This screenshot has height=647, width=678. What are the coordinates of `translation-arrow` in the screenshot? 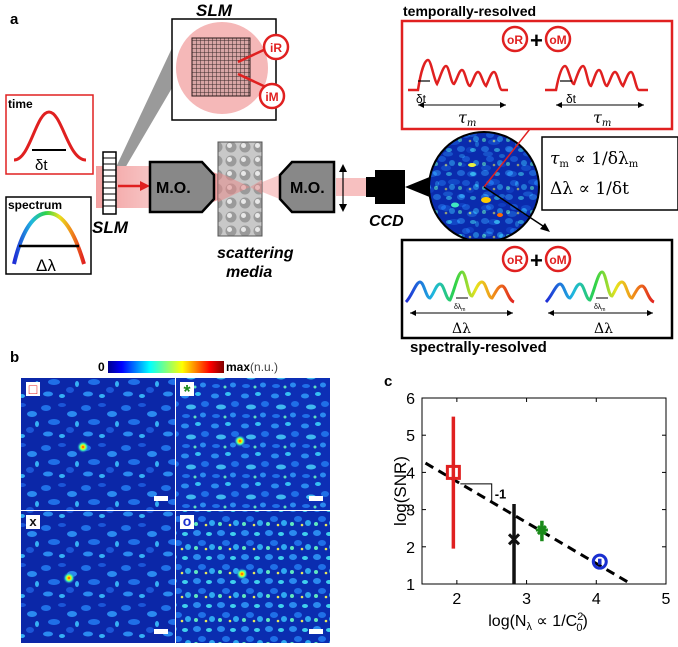 It's located at (343, 188).